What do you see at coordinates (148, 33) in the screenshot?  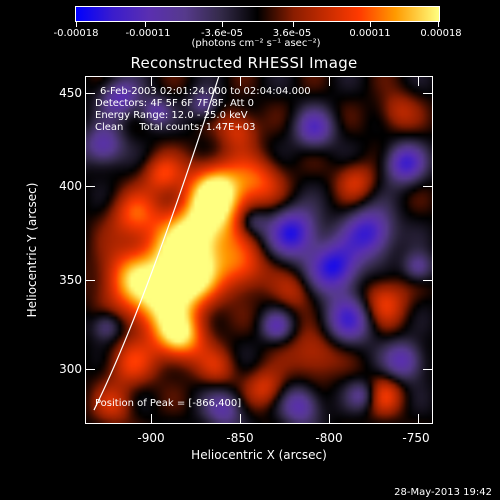 I see `colorbar-tick-label: -0.00011` at bounding box center [148, 33].